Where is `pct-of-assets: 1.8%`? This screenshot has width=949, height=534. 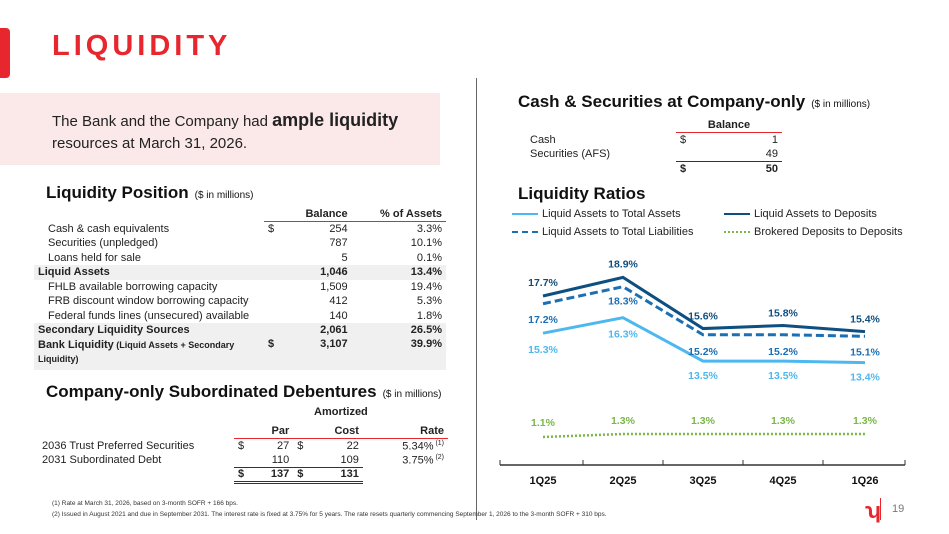 pct-of-assets: 1.8% is located at coordinates (429, 315).